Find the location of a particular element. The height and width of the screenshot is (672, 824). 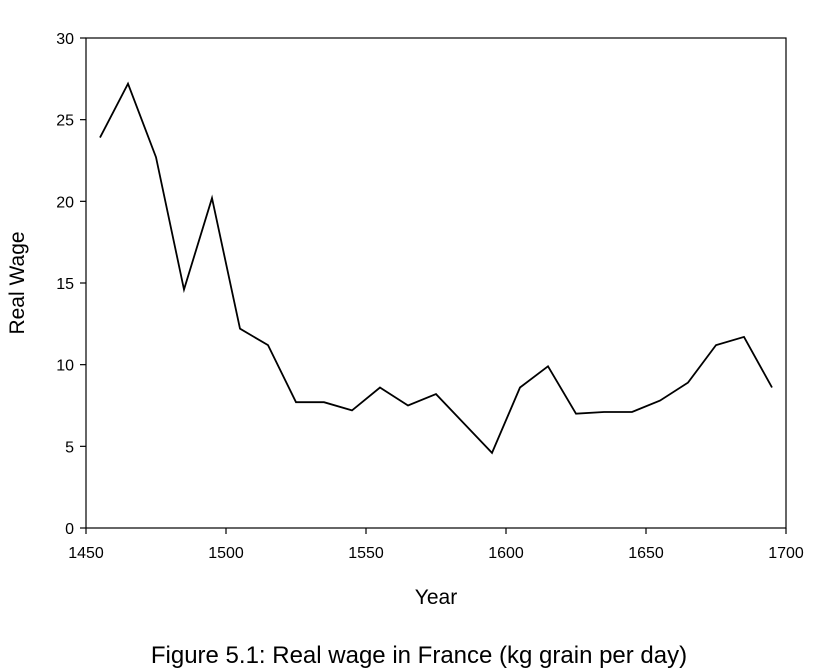

y-tick-label: 30 is located at coordinates (65, 39).